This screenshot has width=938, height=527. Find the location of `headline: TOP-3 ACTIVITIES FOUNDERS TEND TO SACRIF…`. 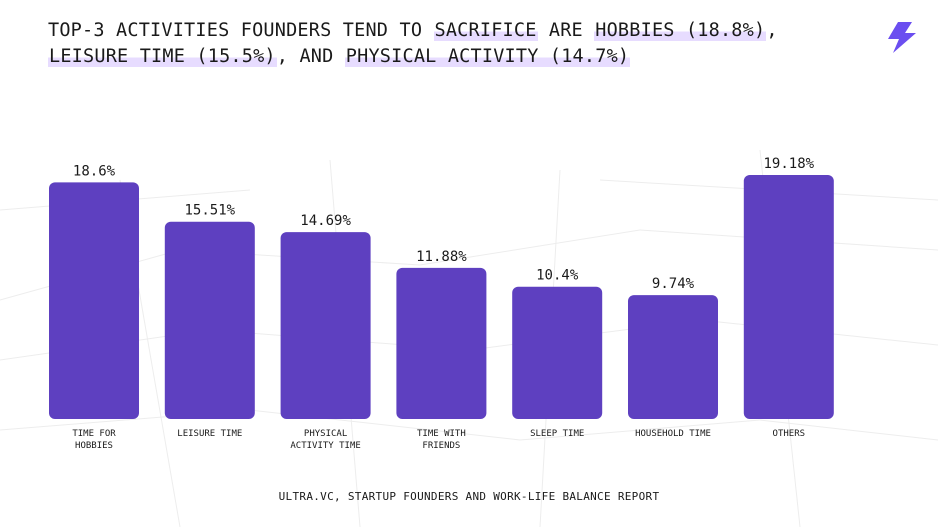

headline: TOP-3 ACTIVITIES FOUNDERS TEND TO SACRIF… is located at coordinates (448, 44).